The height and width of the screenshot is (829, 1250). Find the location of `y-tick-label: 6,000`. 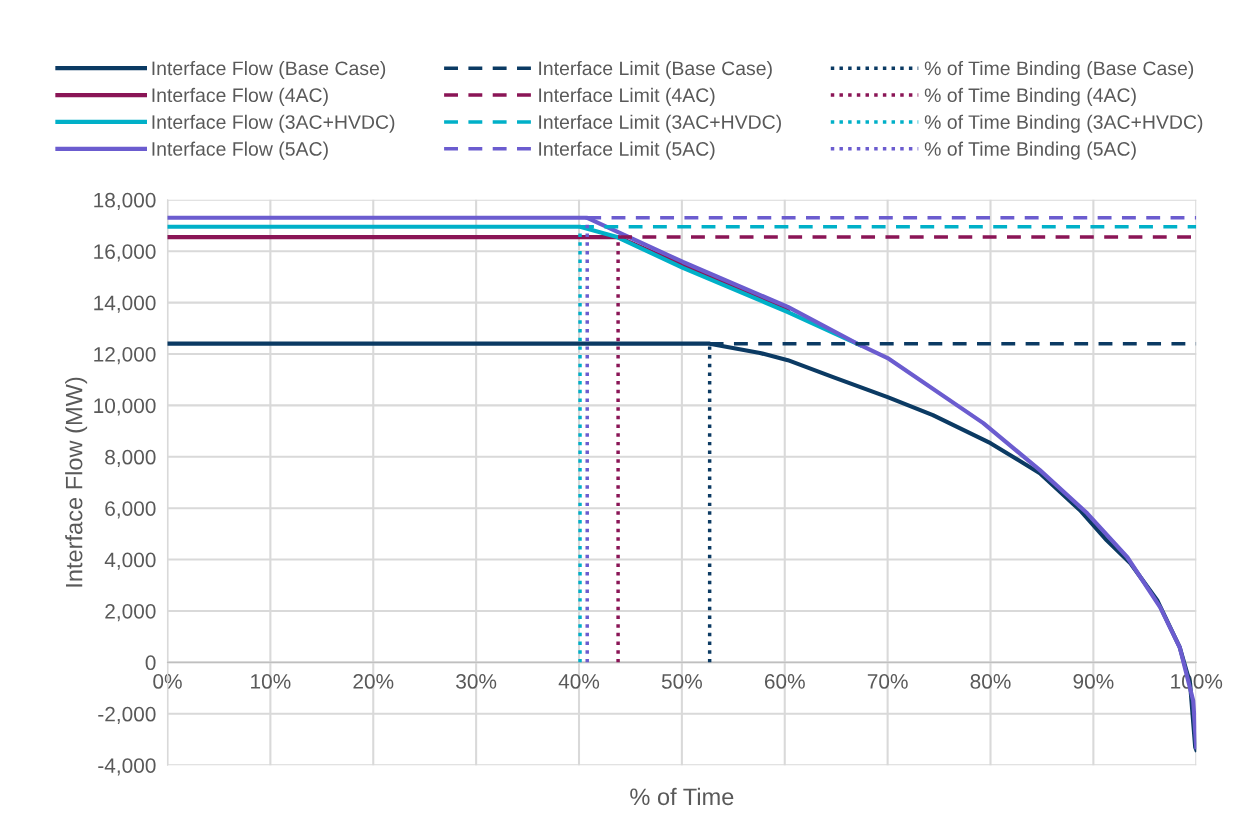

y-tick-label: 6,000 is located at coordinates (130, 510).